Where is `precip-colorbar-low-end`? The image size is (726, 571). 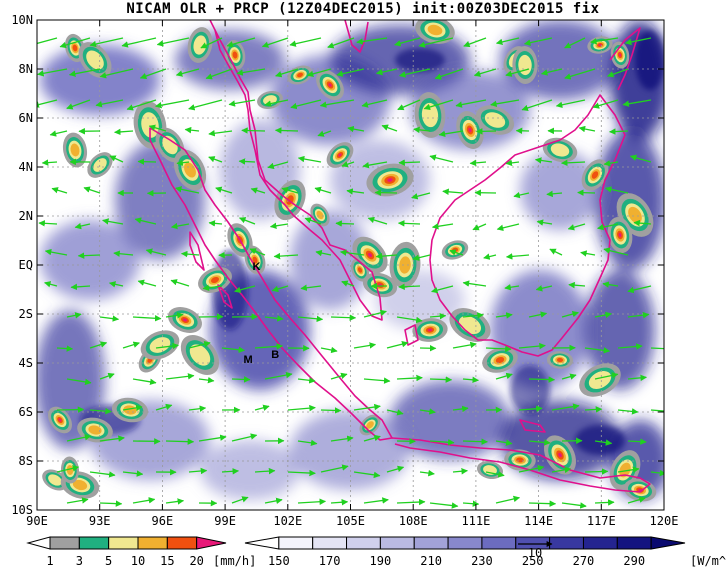 precip-colorbar-low-end is located at coordinates (38, 543).